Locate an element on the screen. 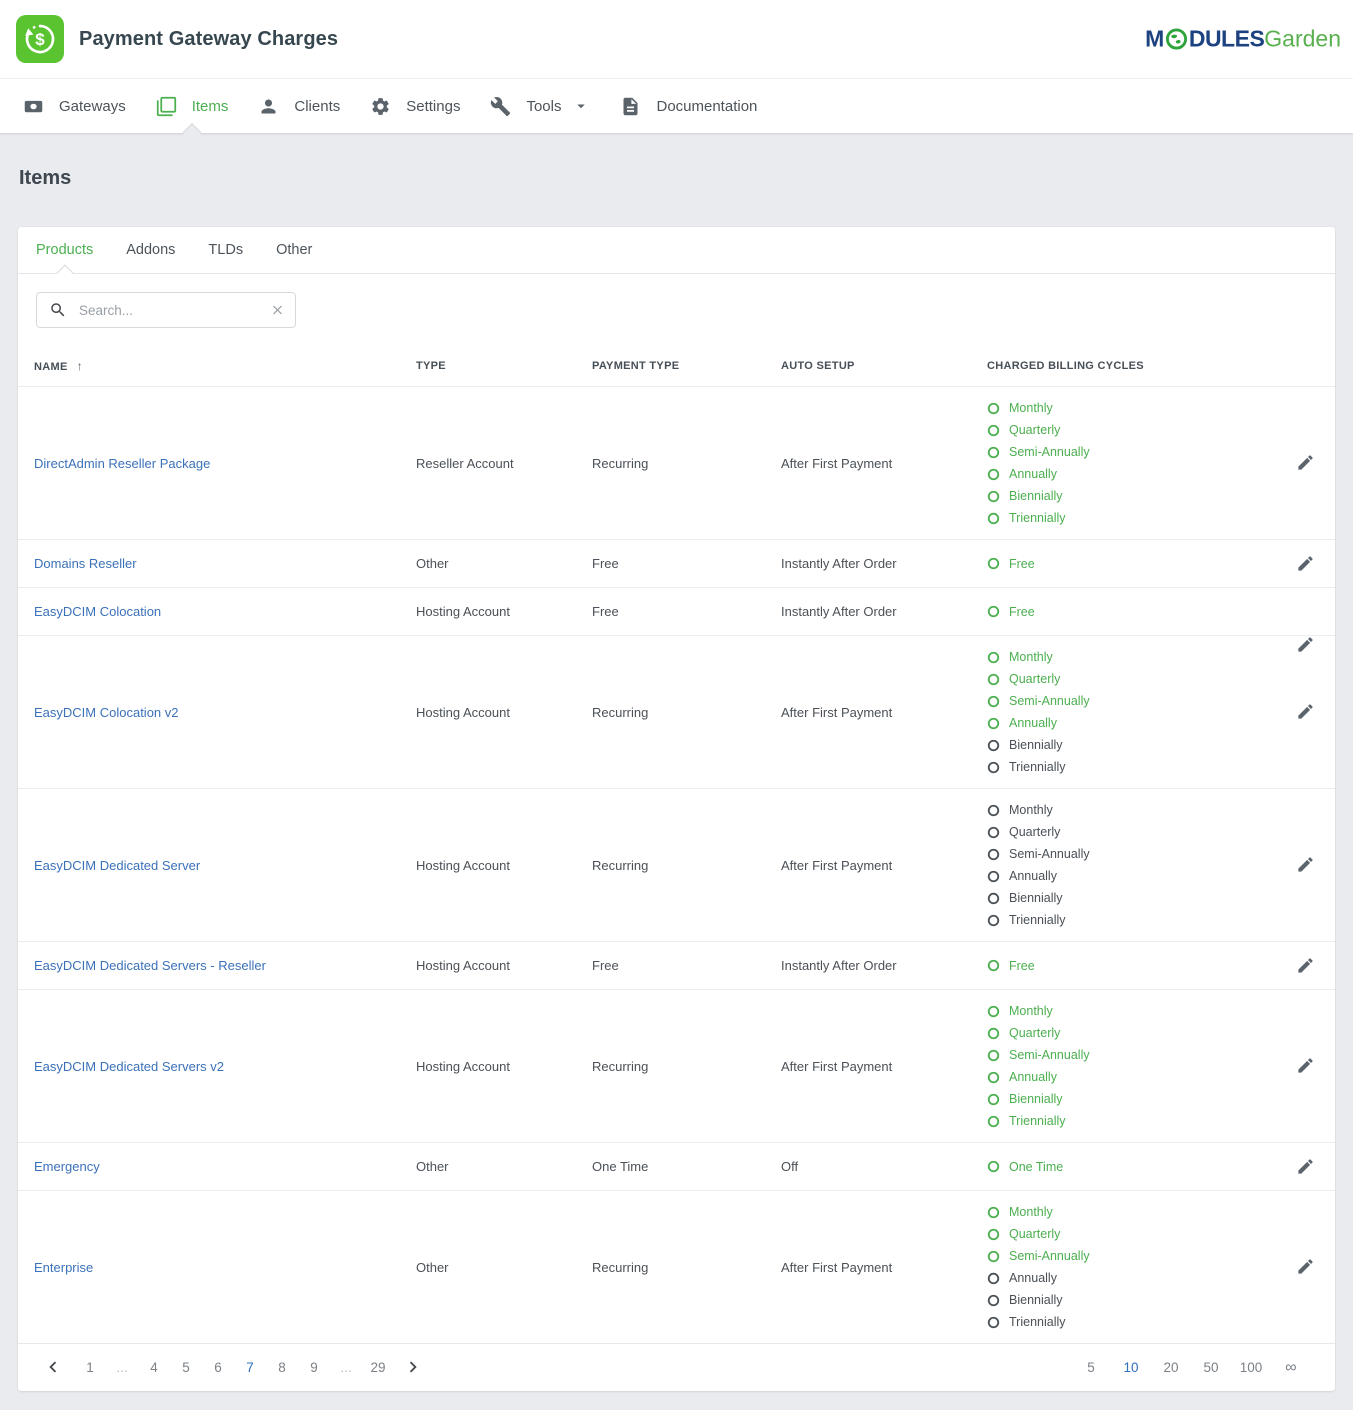 This screenshot has height=1410, width=1353. product-name-link: EasyDCIM Dedicated Servers v2 is located at coordinates (129, 1066).